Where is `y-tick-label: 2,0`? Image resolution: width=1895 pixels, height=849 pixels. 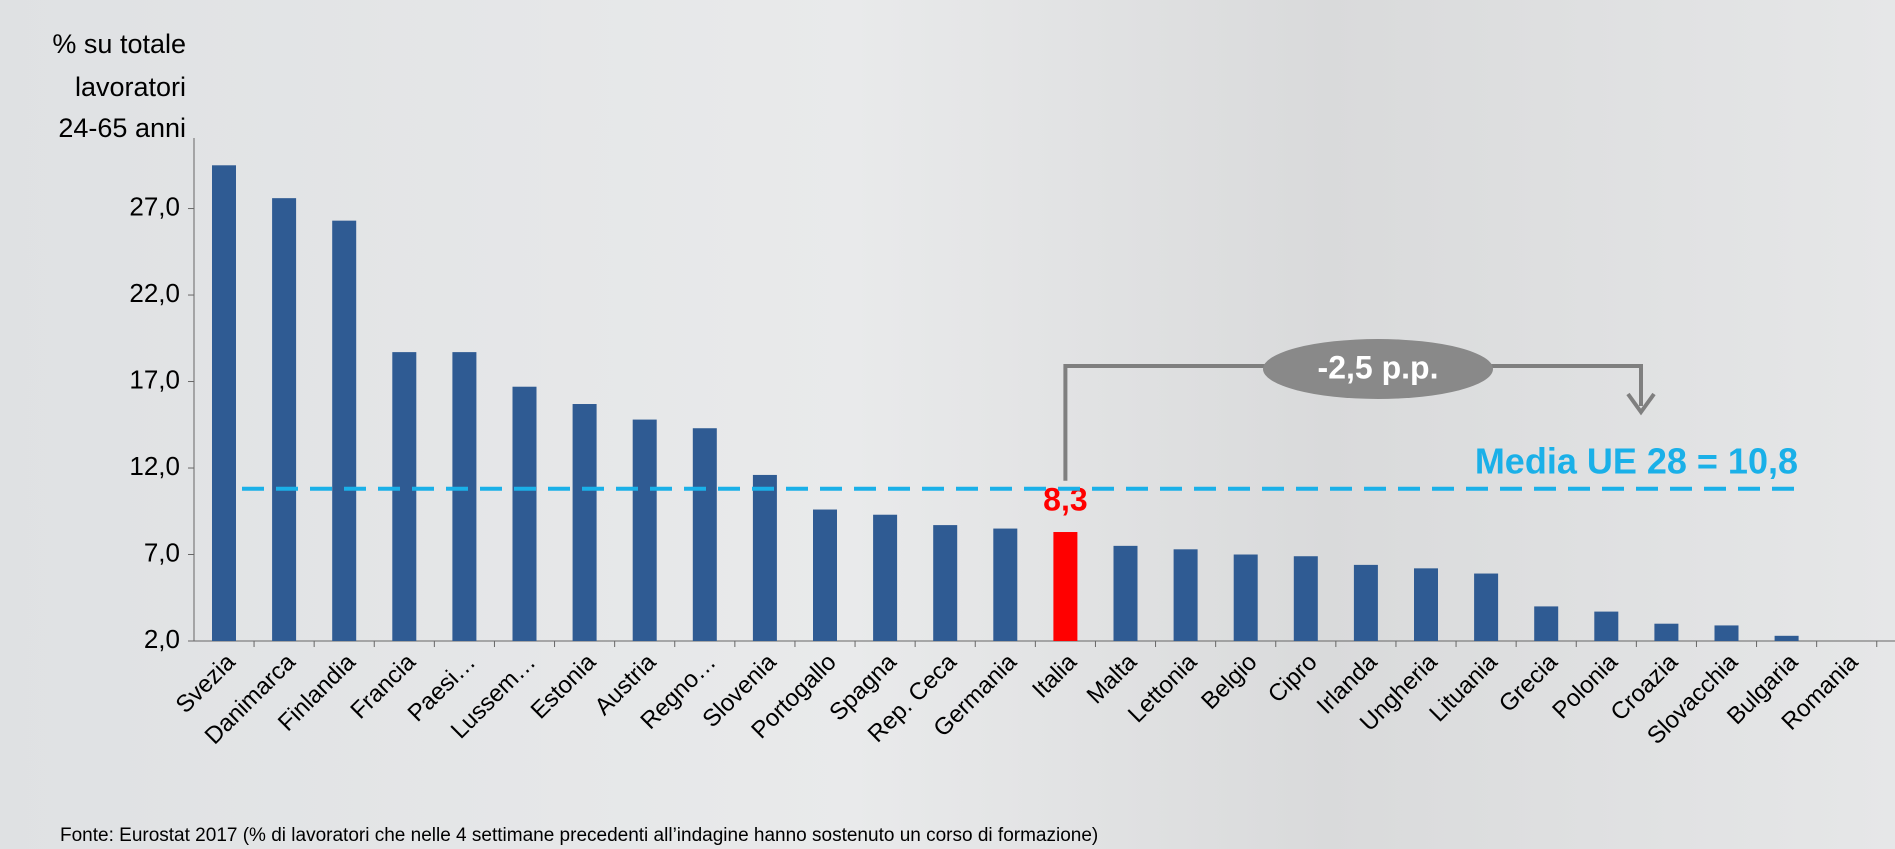
y-tick-label: 2,0 is located at coordinates (162, 639).